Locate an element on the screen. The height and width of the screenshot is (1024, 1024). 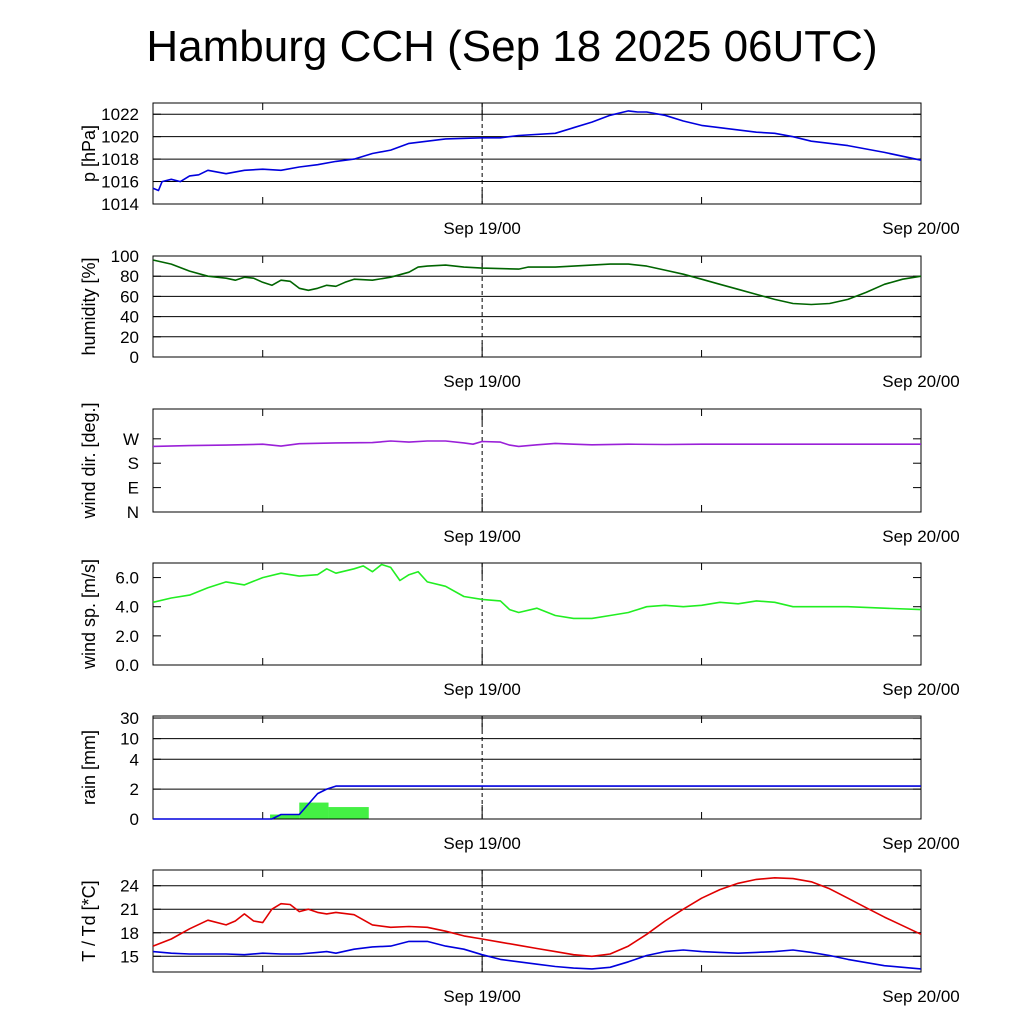
rain-panel: 0 2 410 30 rain [mm] Sep 19/00 Sep 20/00 is located at coordinates (519, 781).